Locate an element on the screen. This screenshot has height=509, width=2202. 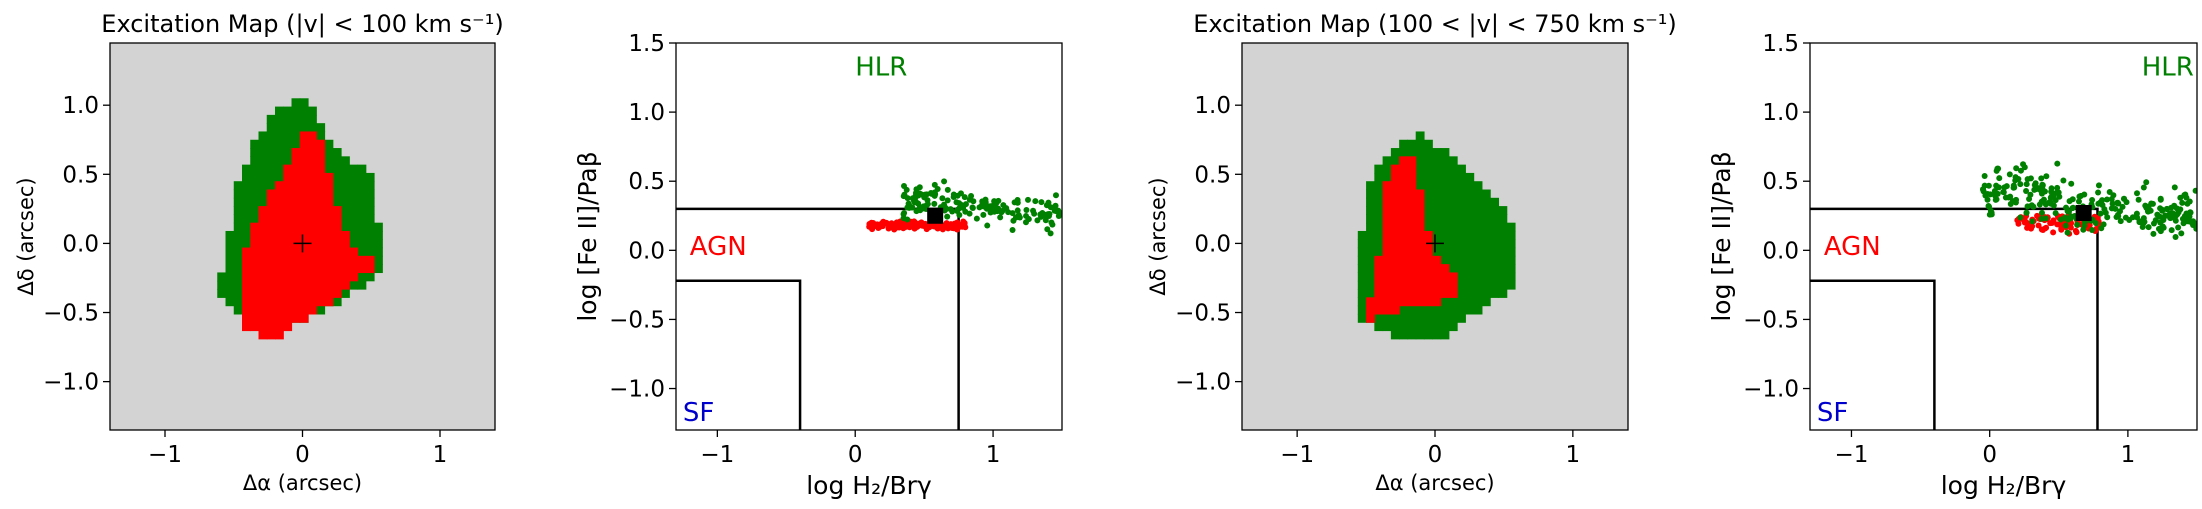
map-pixels is located at coordinates (300, 219).